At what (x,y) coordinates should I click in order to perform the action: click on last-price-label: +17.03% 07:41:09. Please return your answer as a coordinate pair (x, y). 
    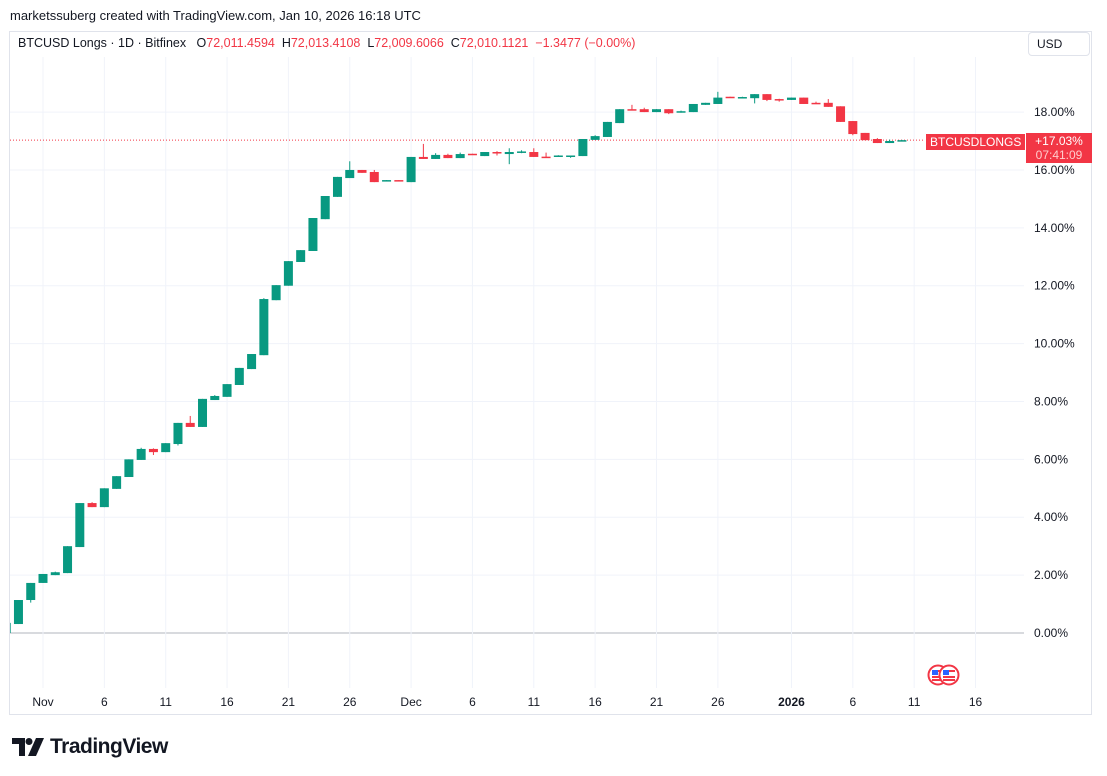
    Looking at the image, I should click on (1059, 148).